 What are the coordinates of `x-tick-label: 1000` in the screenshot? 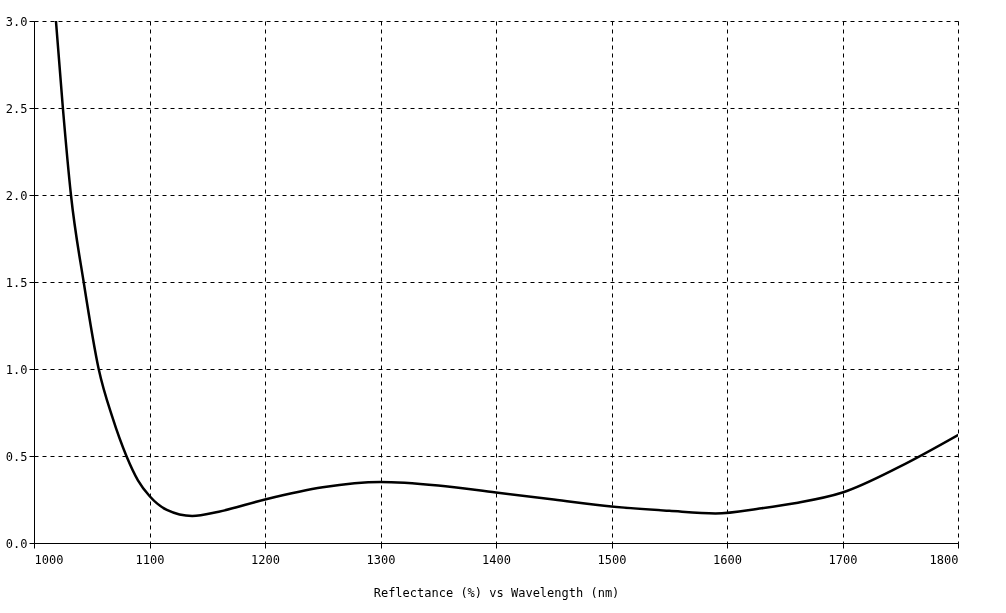 It's located at (49, 559).